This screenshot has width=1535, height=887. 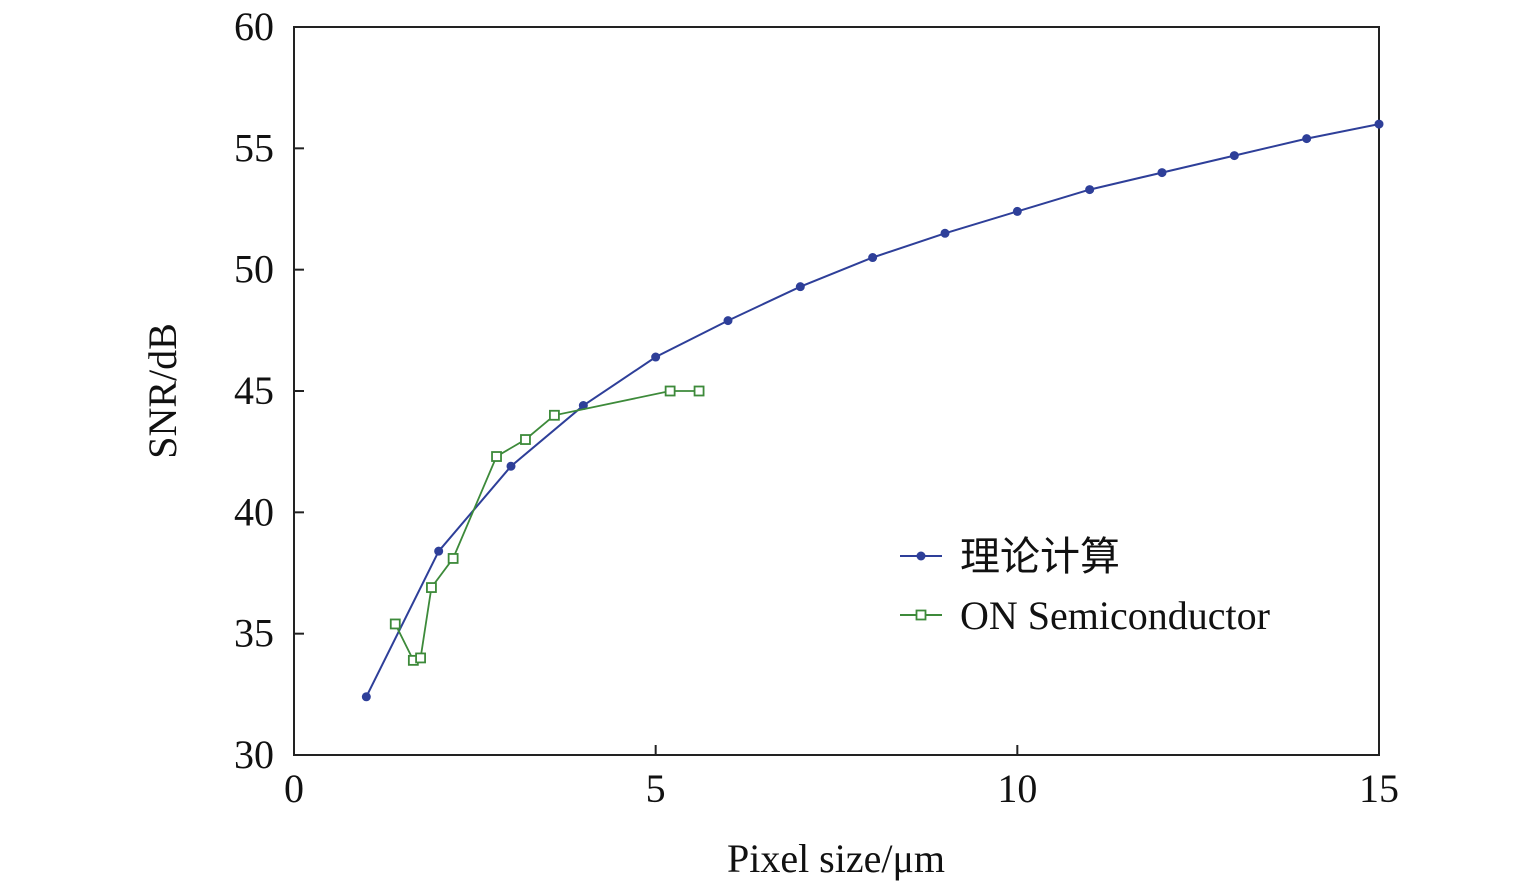 I want to click on y-tick-label: 45, so click(x=254, y=390).